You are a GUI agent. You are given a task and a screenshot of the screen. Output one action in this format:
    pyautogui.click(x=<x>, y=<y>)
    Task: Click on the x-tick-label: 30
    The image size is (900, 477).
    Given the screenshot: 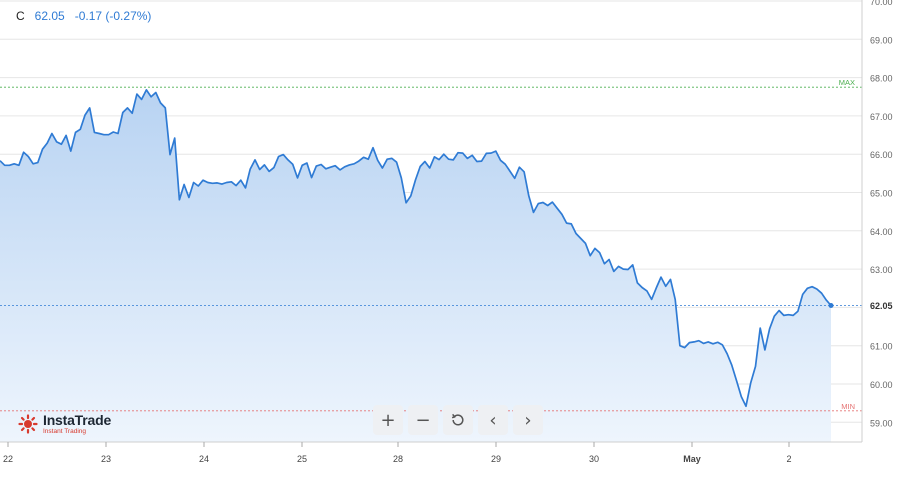 What is the action you would take?
    pyautogui.click(x=594, y=459)
    